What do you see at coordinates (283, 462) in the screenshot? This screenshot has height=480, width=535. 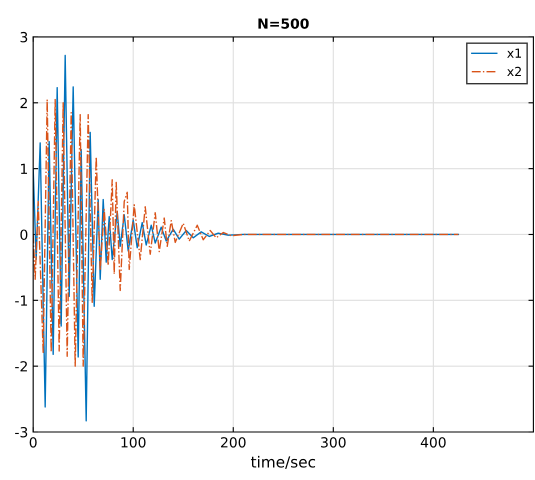 I see `x-axis-title: time/sec` at bounding box center [283, 462].